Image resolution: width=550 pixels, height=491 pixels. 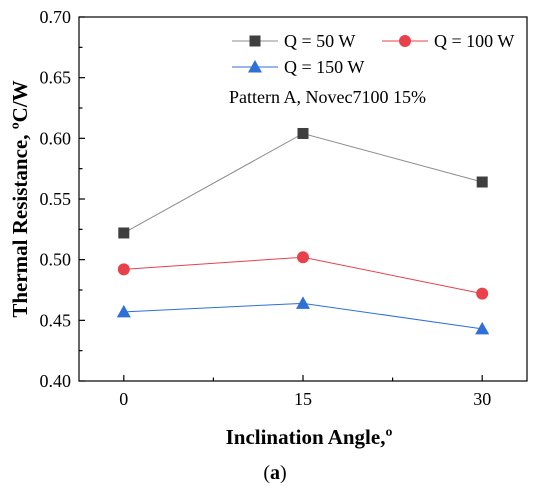 I want to click on series-line, so click(x=303, y=183).